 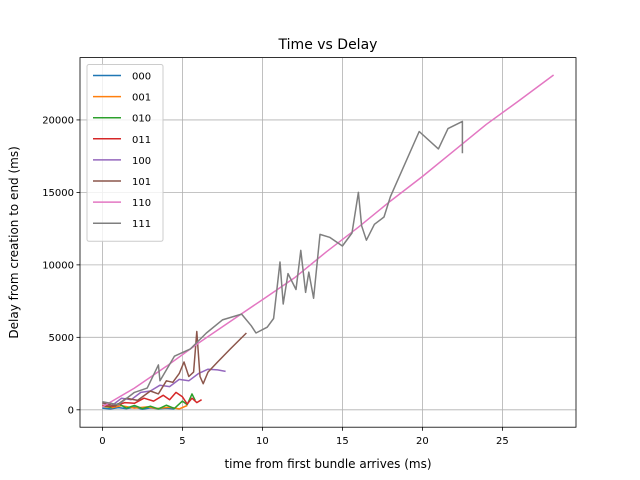 What do you see at coordinates (262, 441) in the screenshot?
I see `x-tick-label: 10` at bounding box center [262, 441].